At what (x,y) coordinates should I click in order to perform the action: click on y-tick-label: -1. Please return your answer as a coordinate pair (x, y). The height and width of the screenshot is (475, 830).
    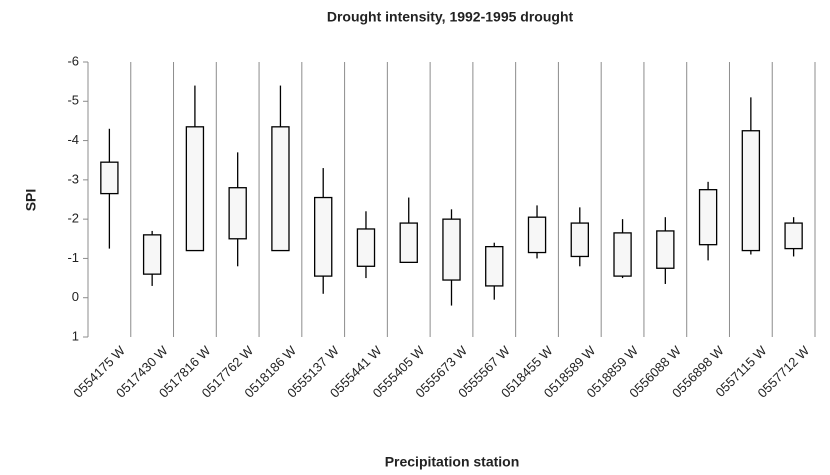
    Looking at the image, I should click on (73, 257).